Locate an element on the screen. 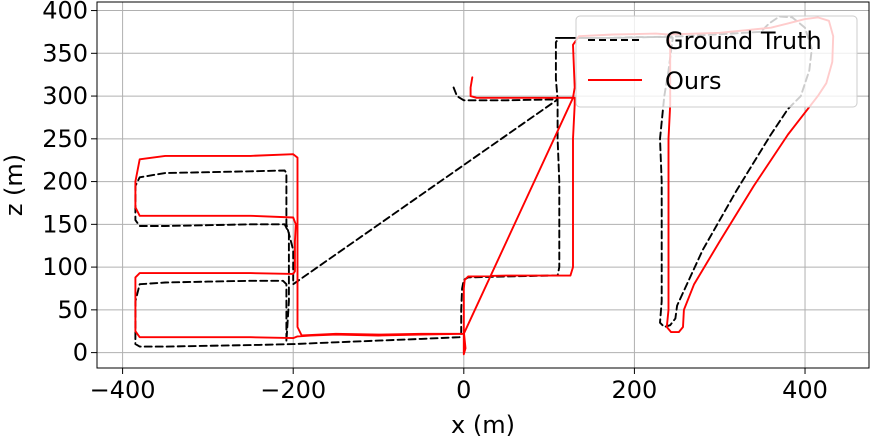 The height and width of the screenshot is (439, 871). x-tick-label: −200 is located at coordinates (293, 390).